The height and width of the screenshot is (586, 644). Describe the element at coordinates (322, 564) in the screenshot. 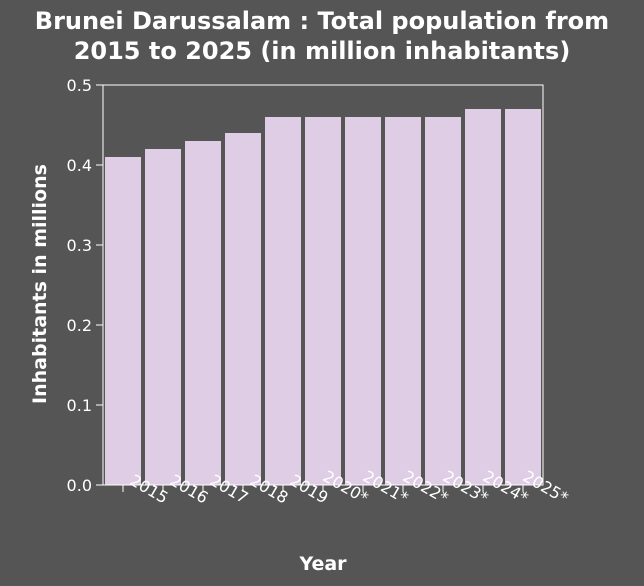

I see `x-axis-label: Year` at that location.